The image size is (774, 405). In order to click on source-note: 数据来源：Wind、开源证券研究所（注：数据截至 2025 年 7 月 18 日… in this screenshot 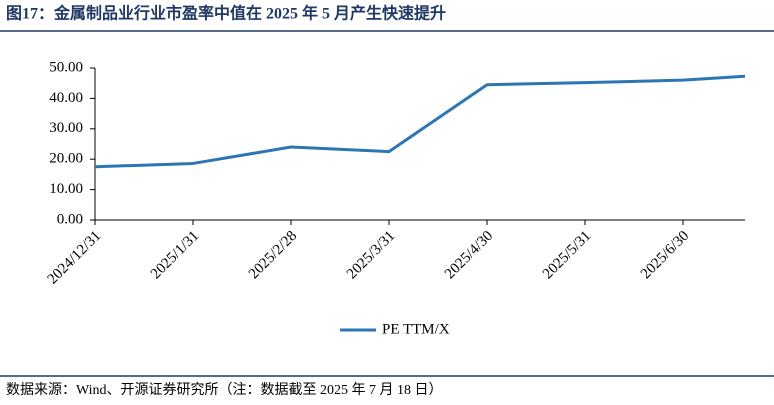, I will do `click(224, 390)`.